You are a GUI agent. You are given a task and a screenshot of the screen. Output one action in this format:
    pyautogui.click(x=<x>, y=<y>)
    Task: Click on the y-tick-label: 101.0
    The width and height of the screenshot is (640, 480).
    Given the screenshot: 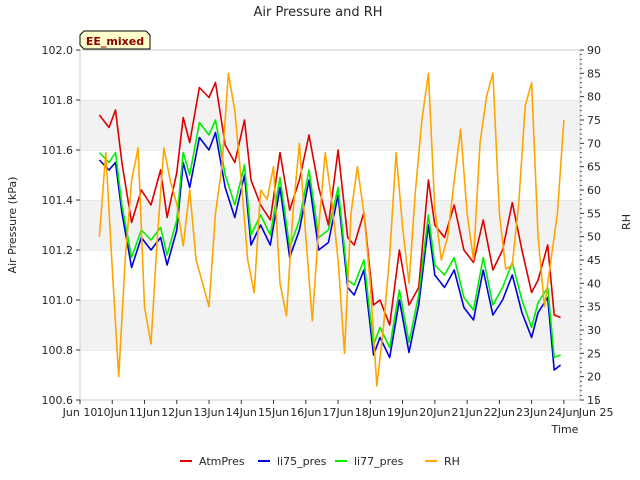 What is the action you would take?
    pyautogui.click(x=58, y=300)
    